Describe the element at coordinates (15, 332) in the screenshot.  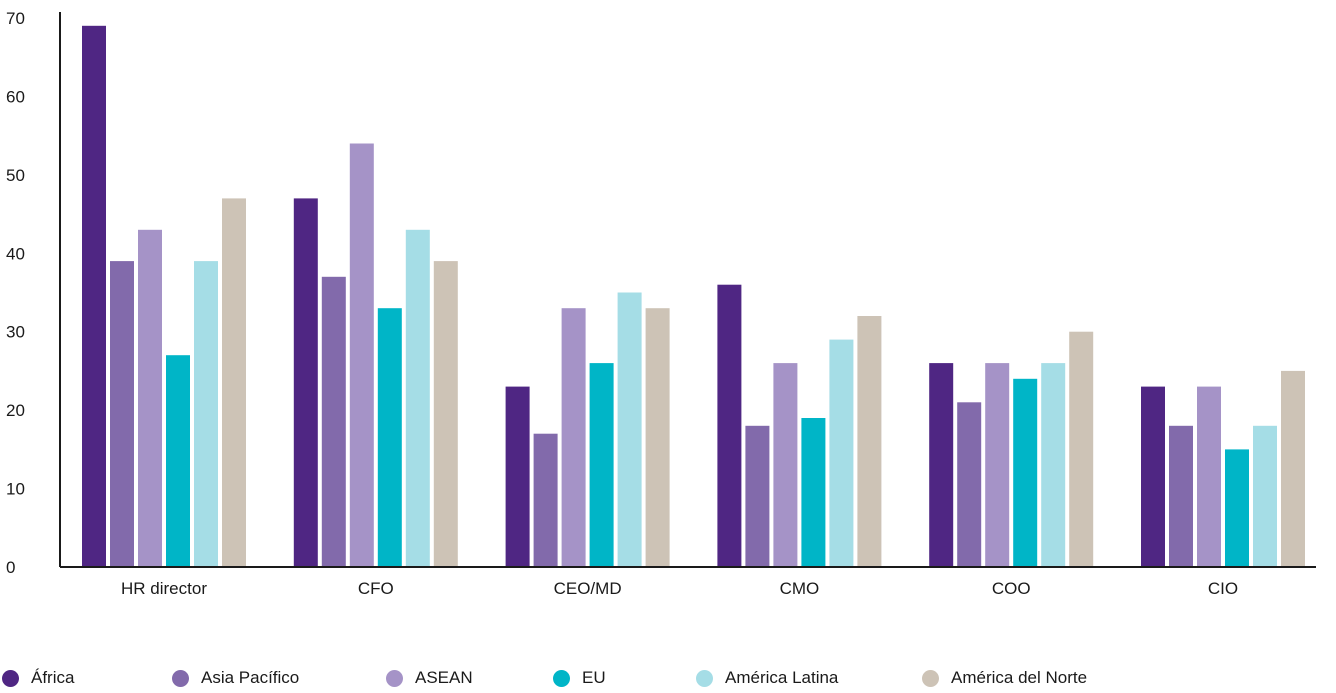
I see `y-tick-label: 30` at that location.